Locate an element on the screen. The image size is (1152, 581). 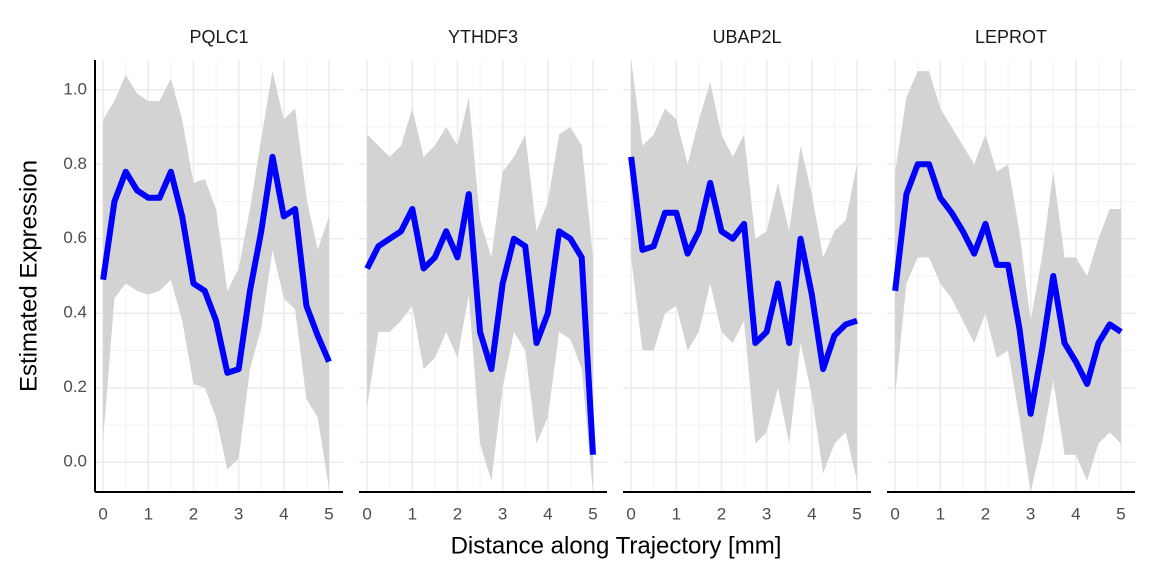
y-tick-label: 0.4 is located at coordinates (75, 312).